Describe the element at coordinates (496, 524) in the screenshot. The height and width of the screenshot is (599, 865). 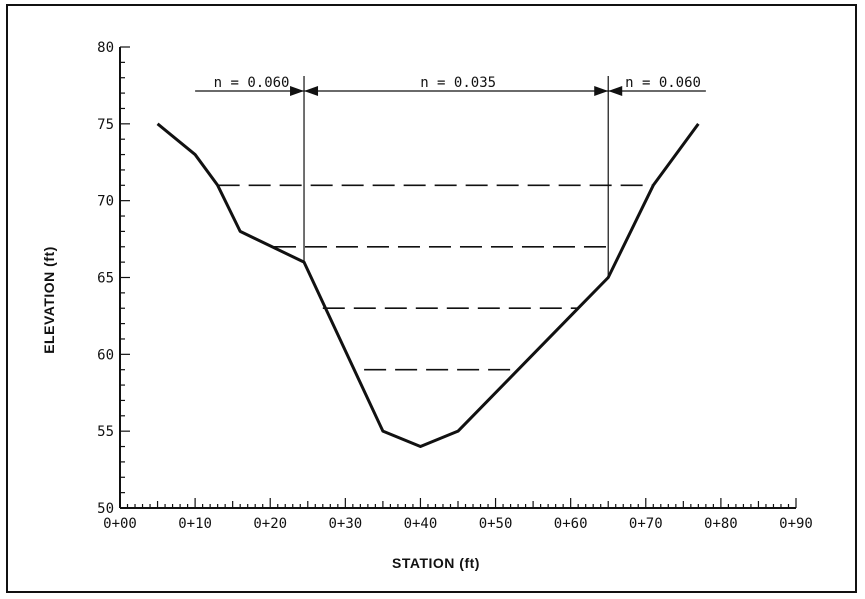
I see `x-tick-label: 0+50` at that location.